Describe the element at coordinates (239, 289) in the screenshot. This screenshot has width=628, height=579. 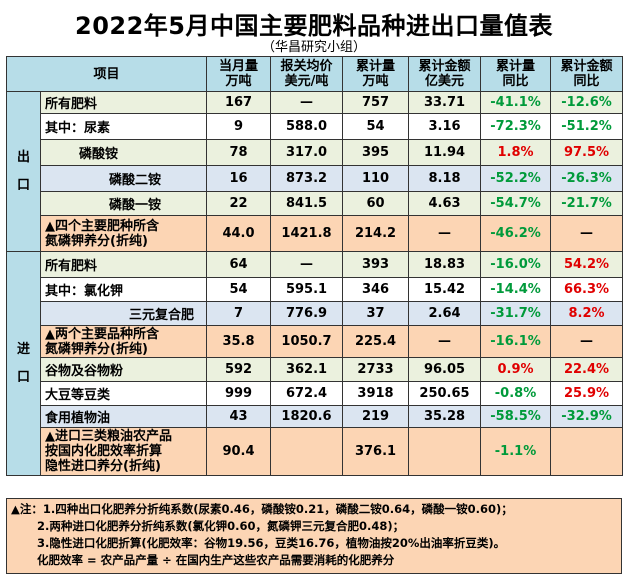
I see `cell-month-qty: 54` at that location.